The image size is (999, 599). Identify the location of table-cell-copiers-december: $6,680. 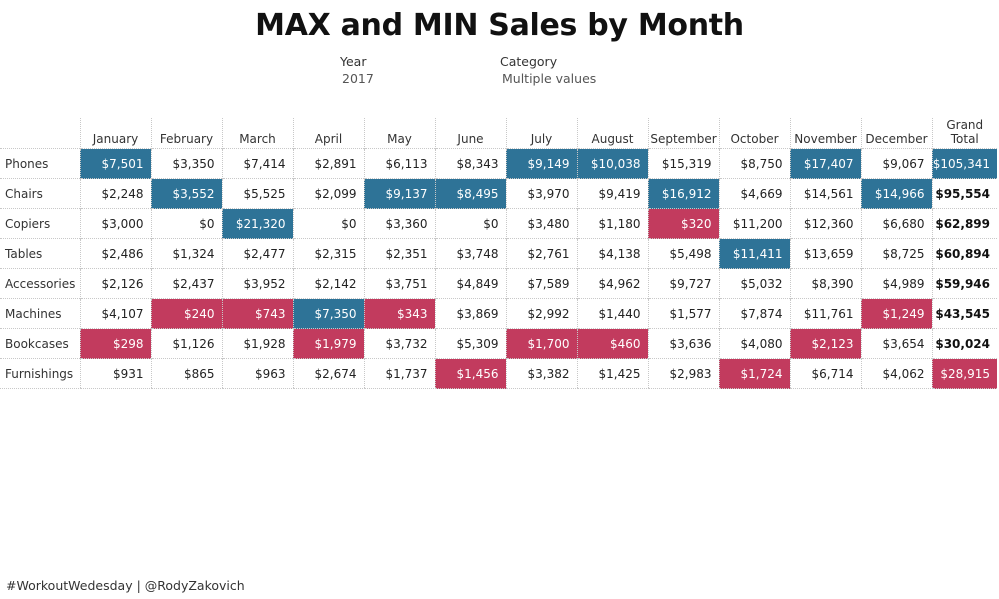
(896, 223).